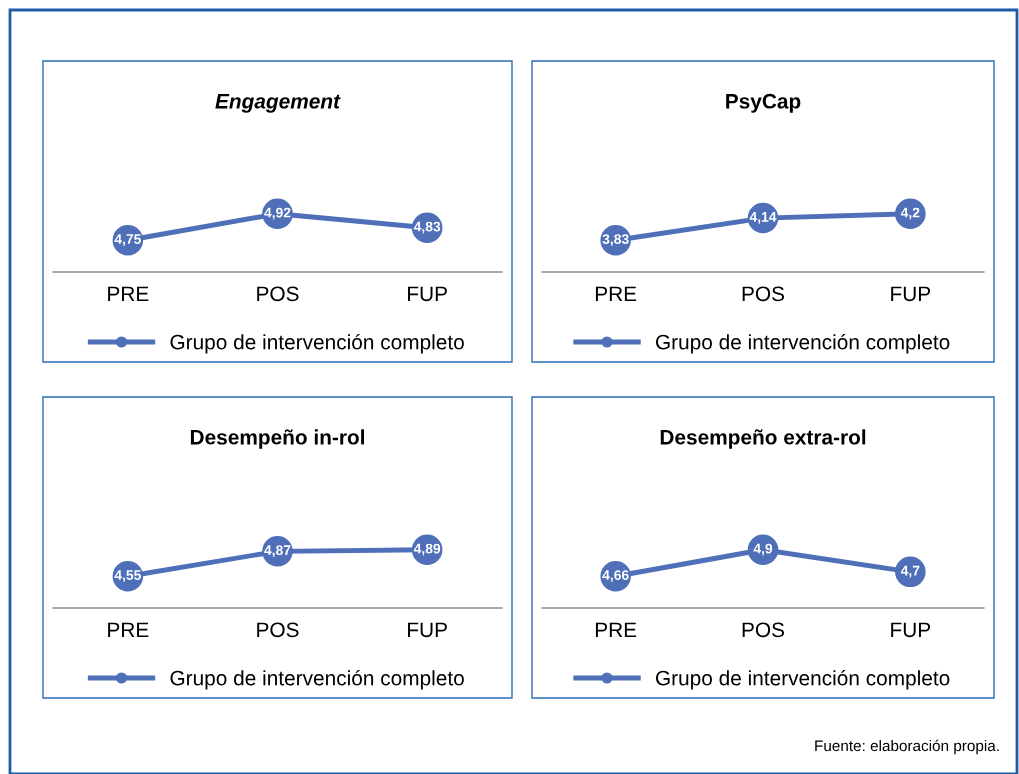  I want to click on data-label: 3,83, so click(615, 240).